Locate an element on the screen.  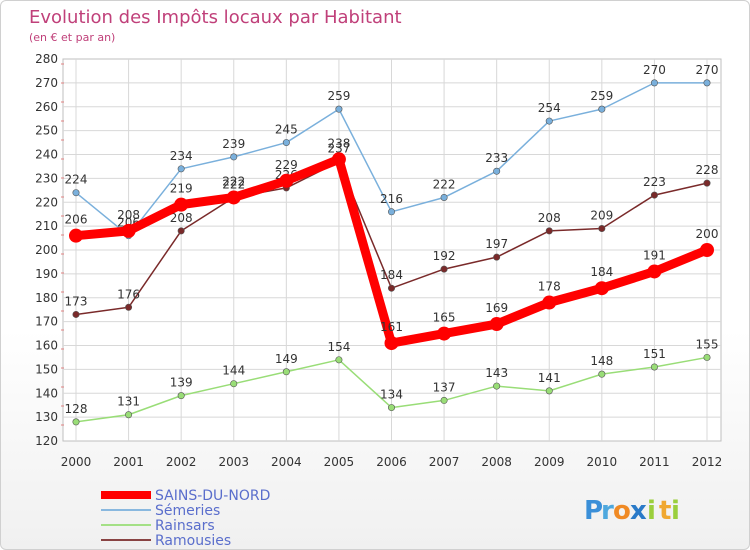
x-tick-label: 2003 is located at coordinates (233, 462).